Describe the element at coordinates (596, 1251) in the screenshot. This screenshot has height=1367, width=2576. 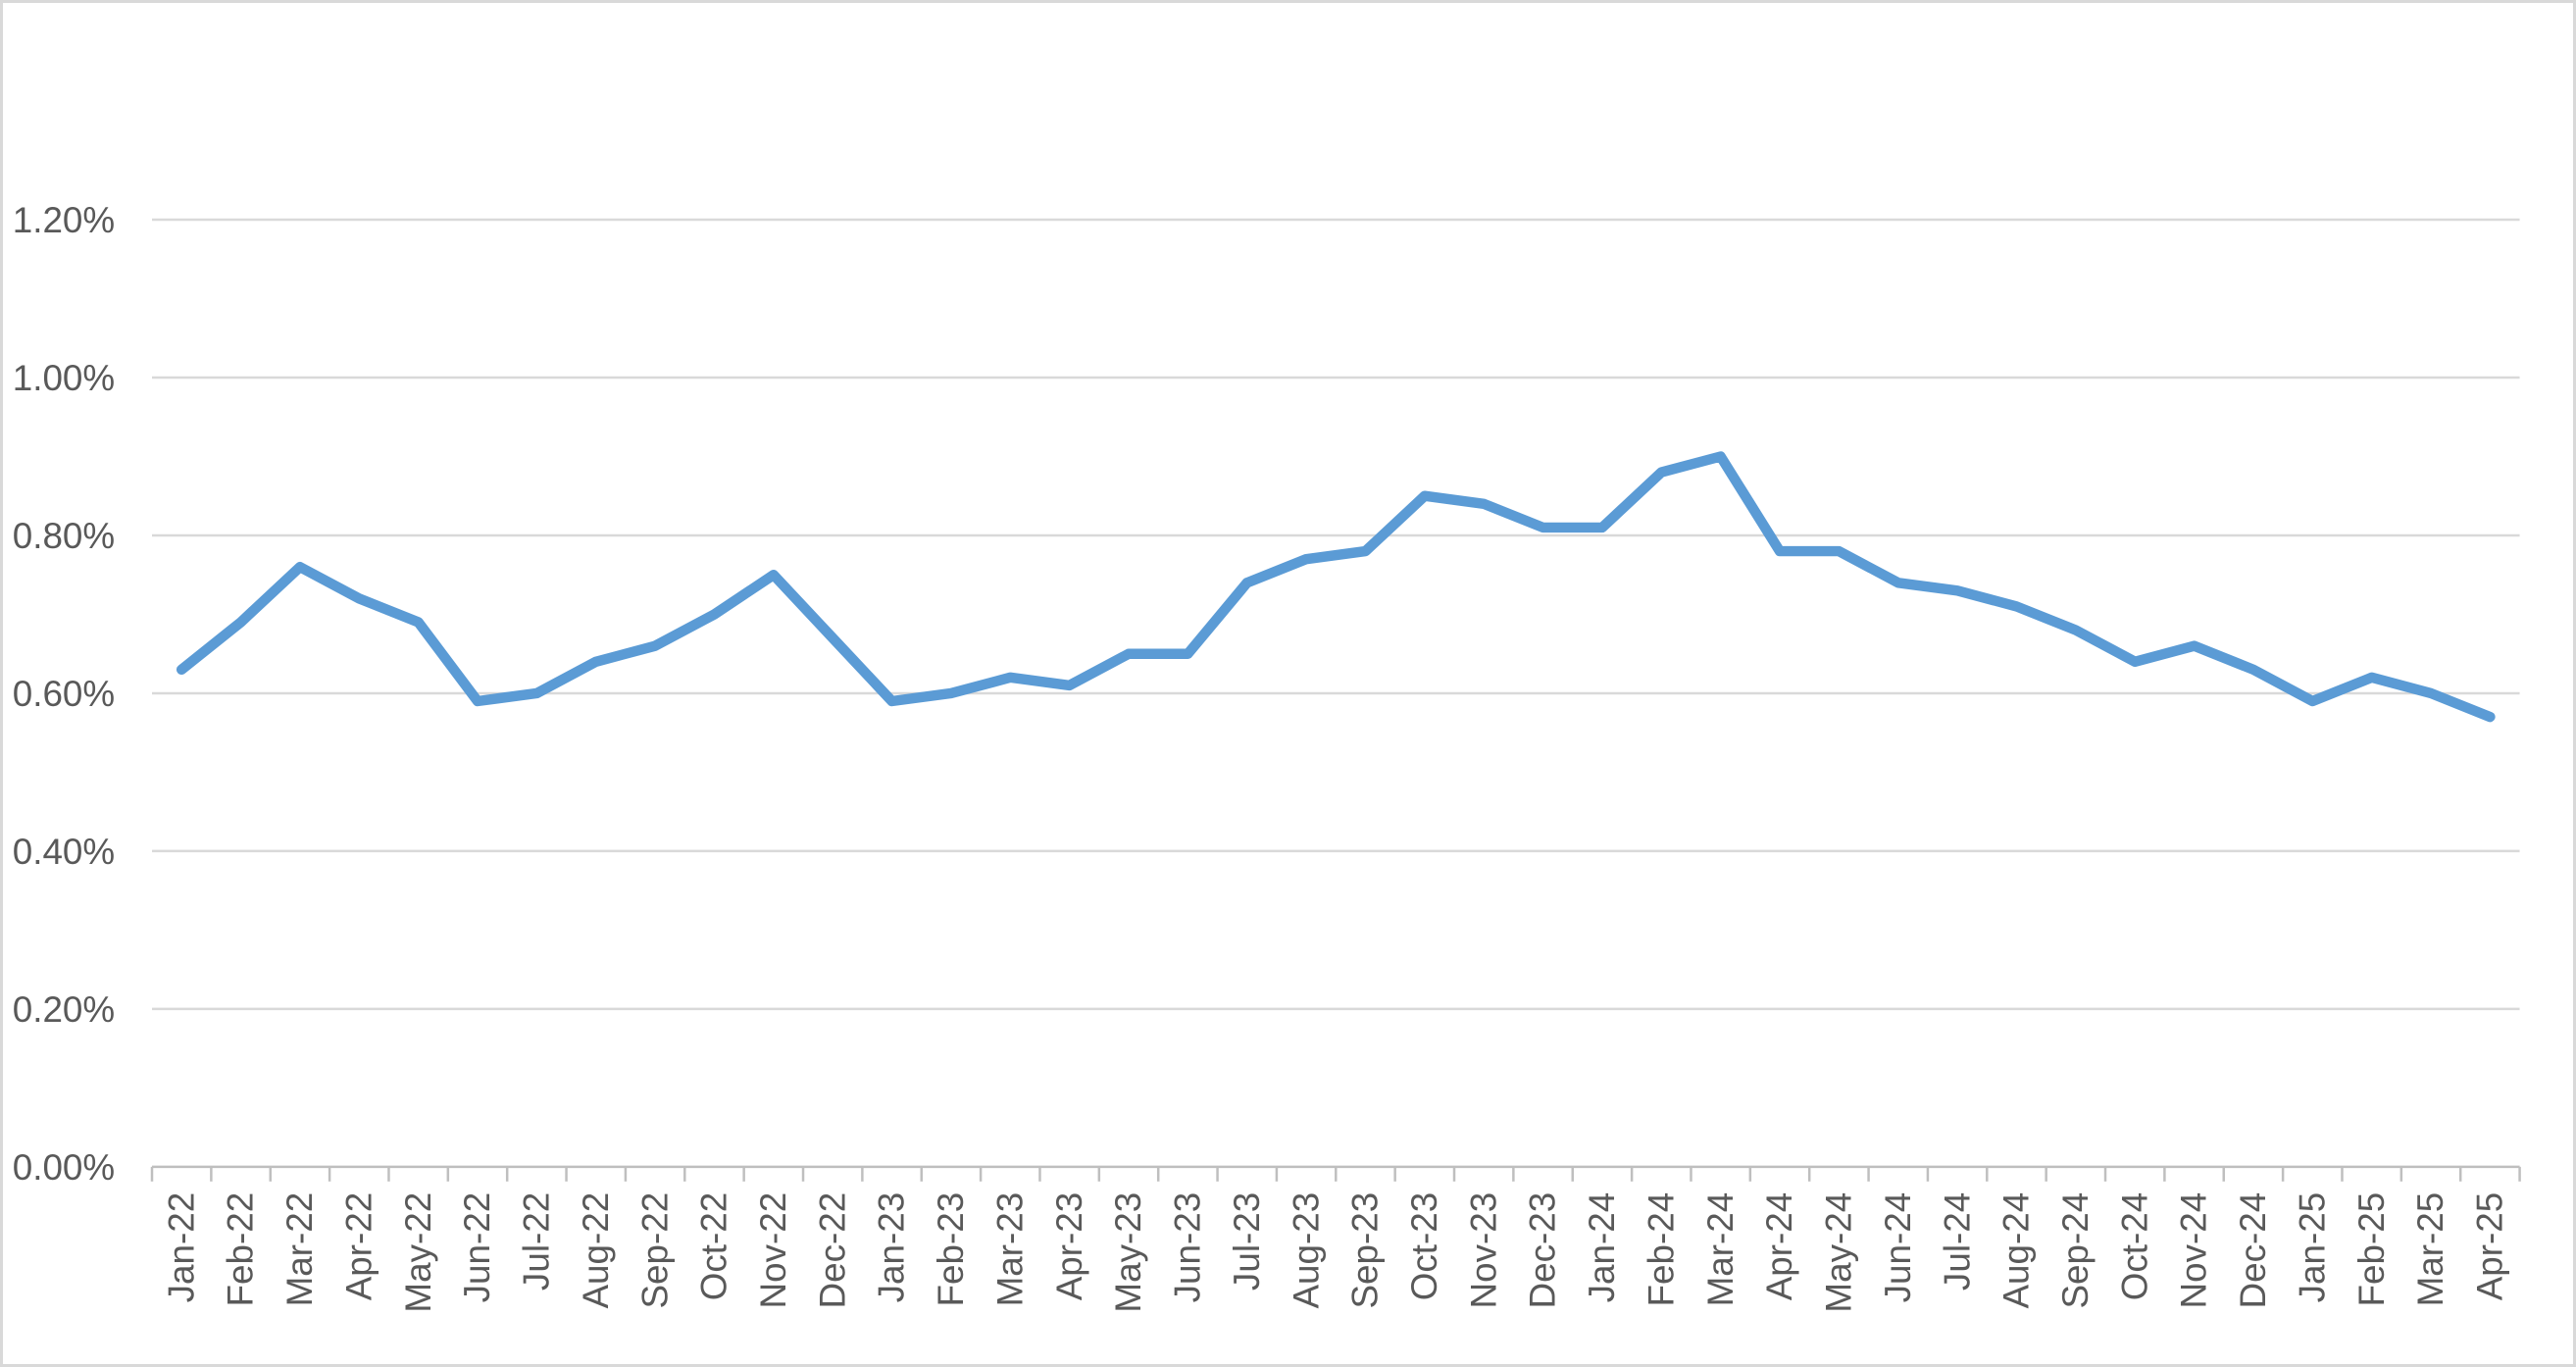
I see `x-axis-tick-label: Aug-22` at that location.